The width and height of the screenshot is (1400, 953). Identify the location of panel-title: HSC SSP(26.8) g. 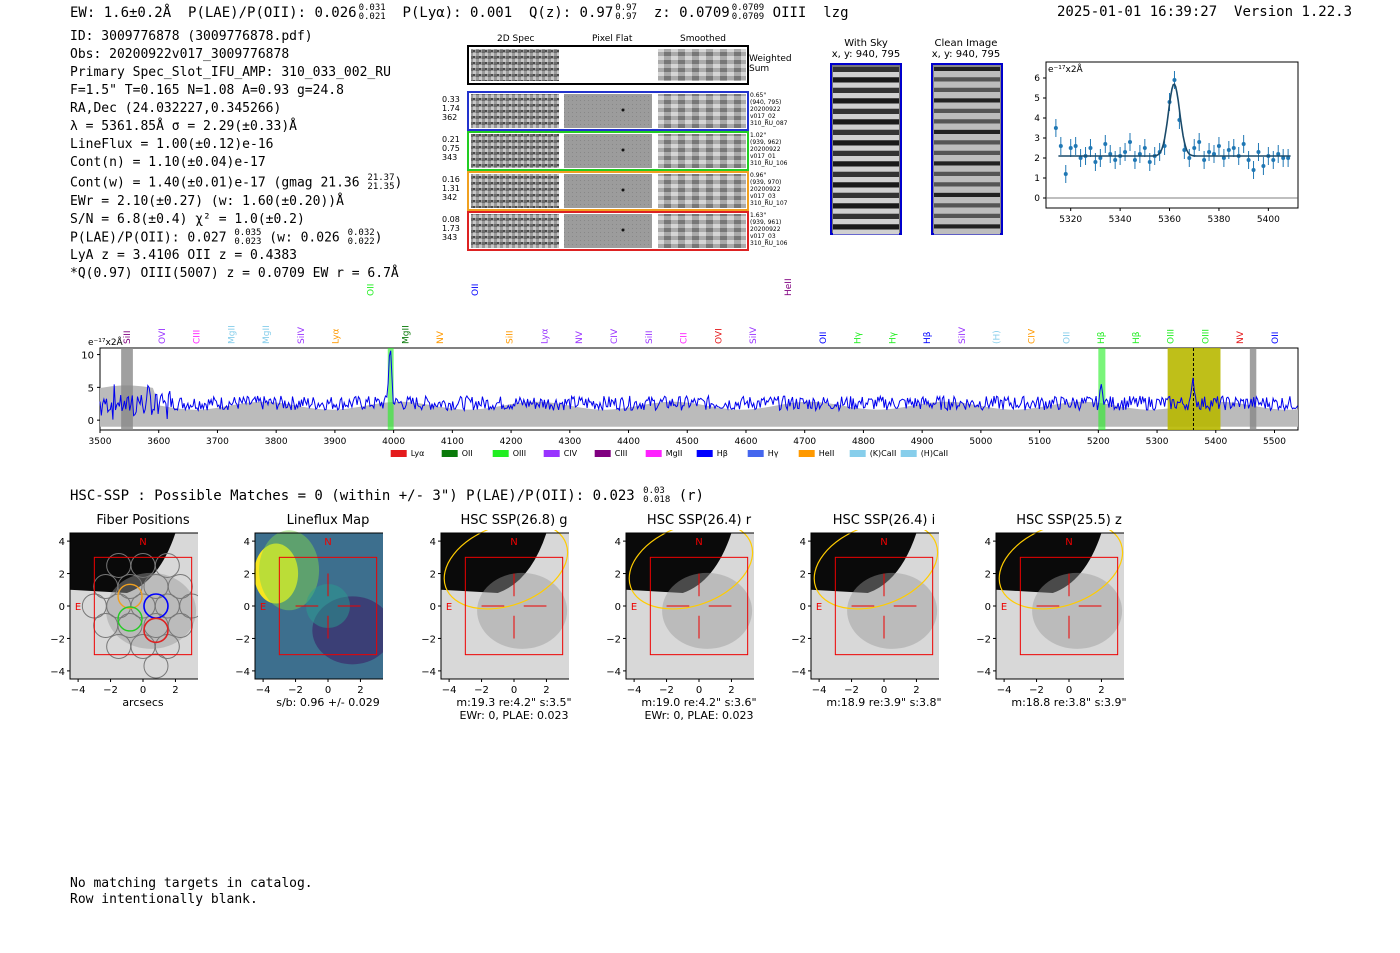
(514, 520).